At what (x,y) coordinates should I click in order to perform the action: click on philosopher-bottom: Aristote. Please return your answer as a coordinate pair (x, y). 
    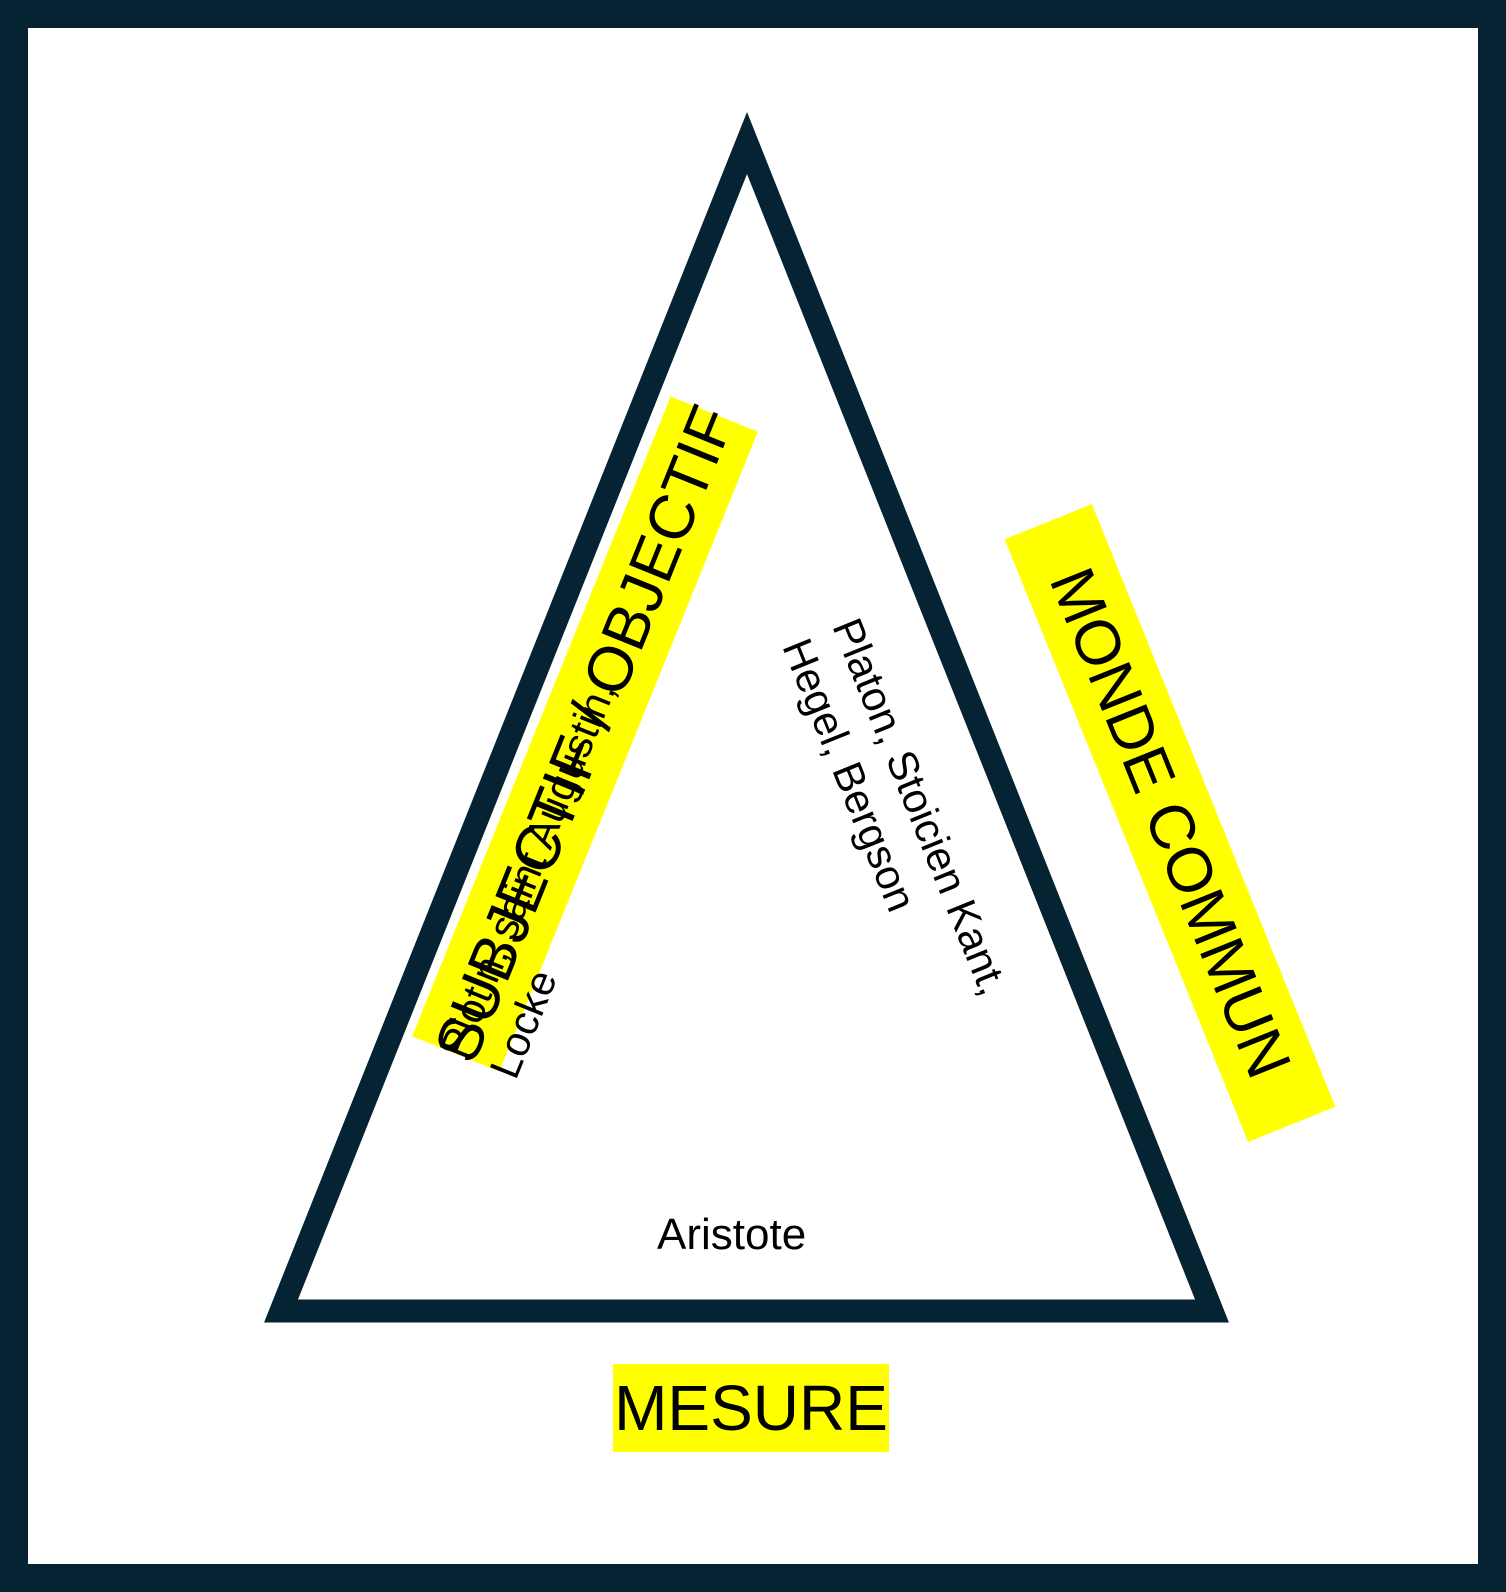
    Looking at the image, I should click on (732, 1234).